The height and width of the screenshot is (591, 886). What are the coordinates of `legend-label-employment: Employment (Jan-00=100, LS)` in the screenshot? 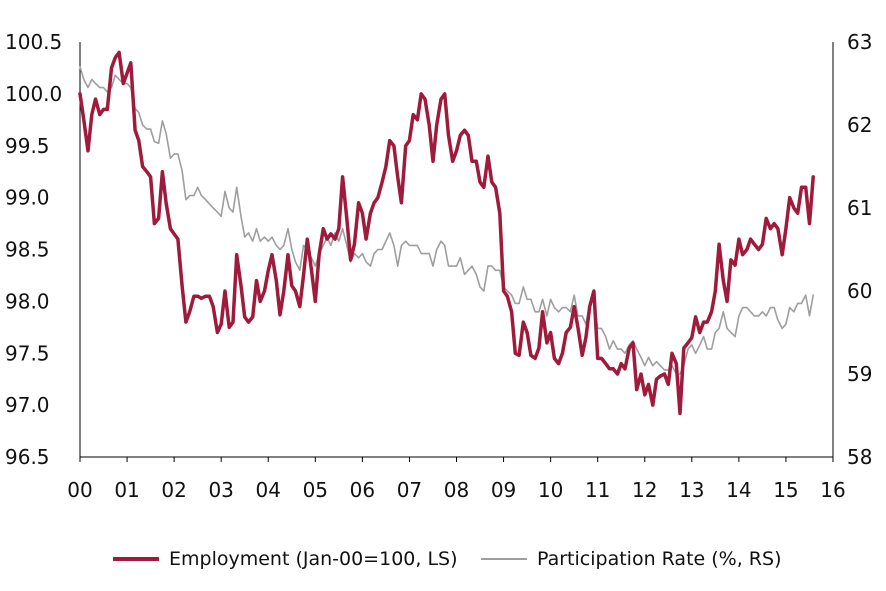 It's located at (313, 559).